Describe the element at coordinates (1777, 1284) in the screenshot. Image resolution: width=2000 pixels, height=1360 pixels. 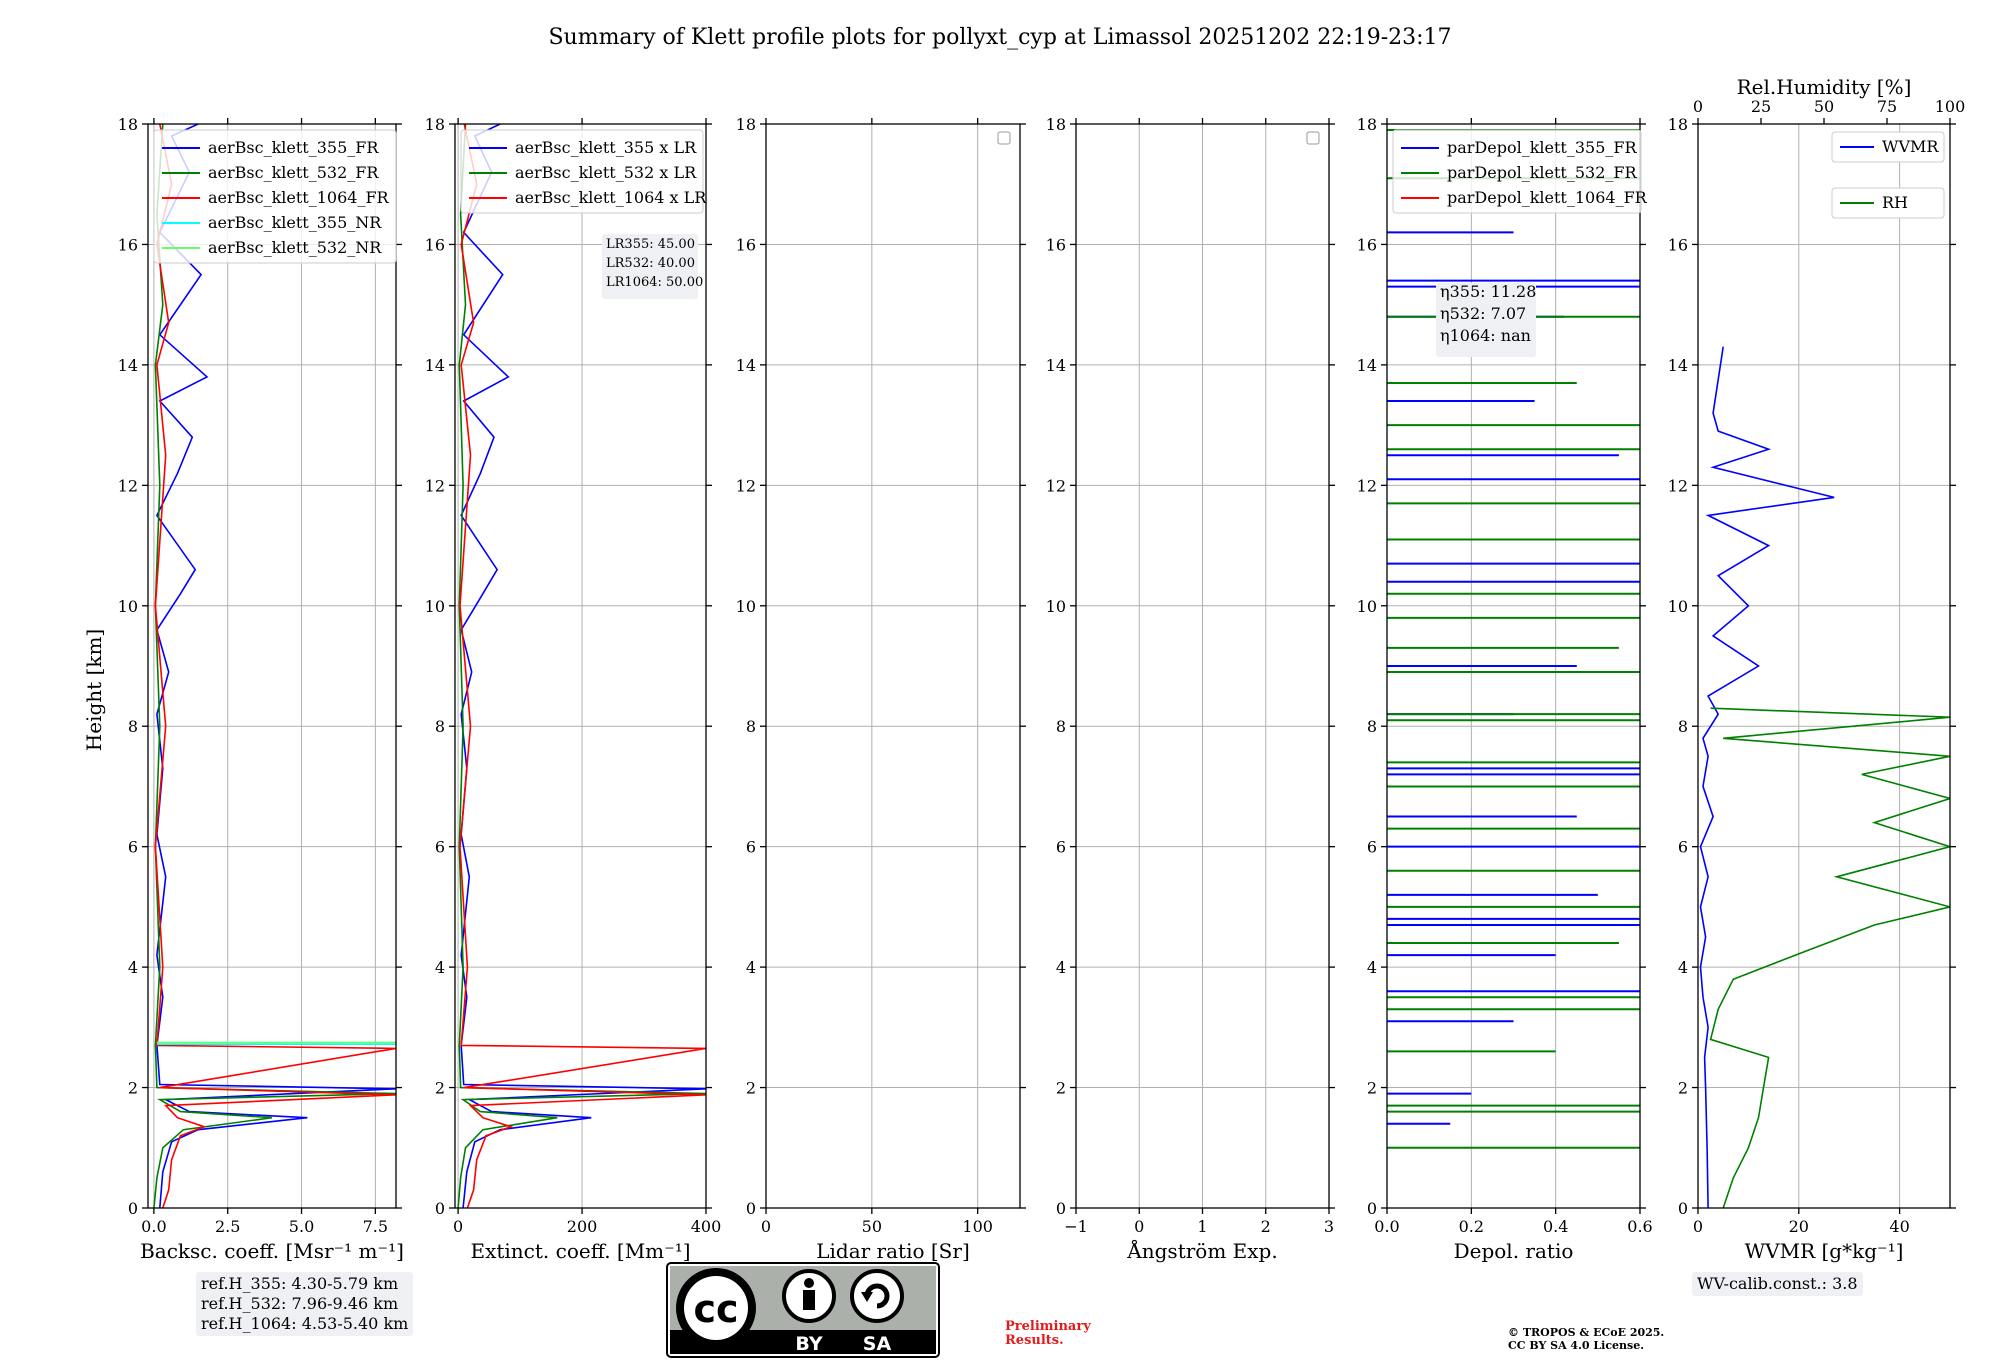
I see `wv-calib-box: WV-calib.const.: 3.8` at that location.